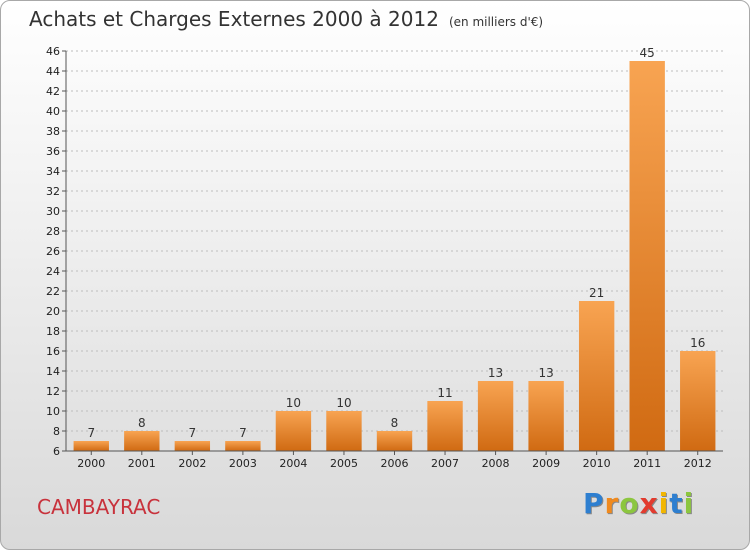 This screenshot has height=550, width=750. I want to click on bar-2006, so click(394, 441).